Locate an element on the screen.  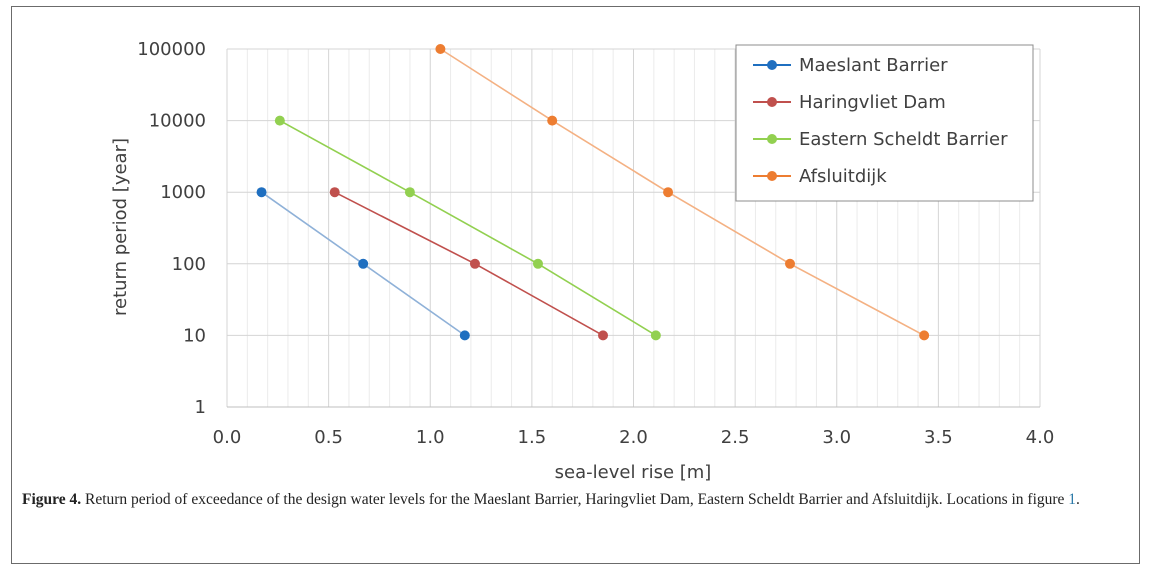
y-tick-label: 100000 is located at coordinates (171, 49).